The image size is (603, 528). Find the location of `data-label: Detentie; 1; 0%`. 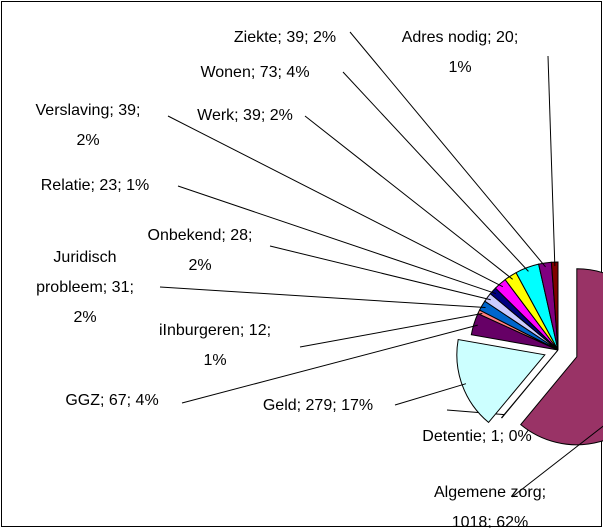

data-label: Detentie; 1; 0% is located at coordinates (476, 436).